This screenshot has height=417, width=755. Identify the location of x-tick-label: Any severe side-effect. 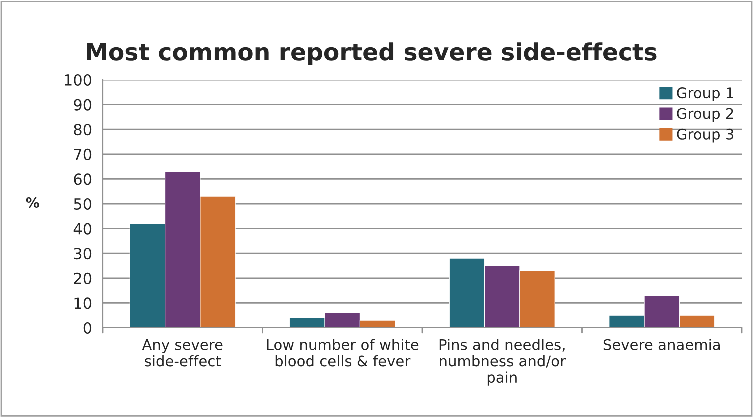
(182, 353).